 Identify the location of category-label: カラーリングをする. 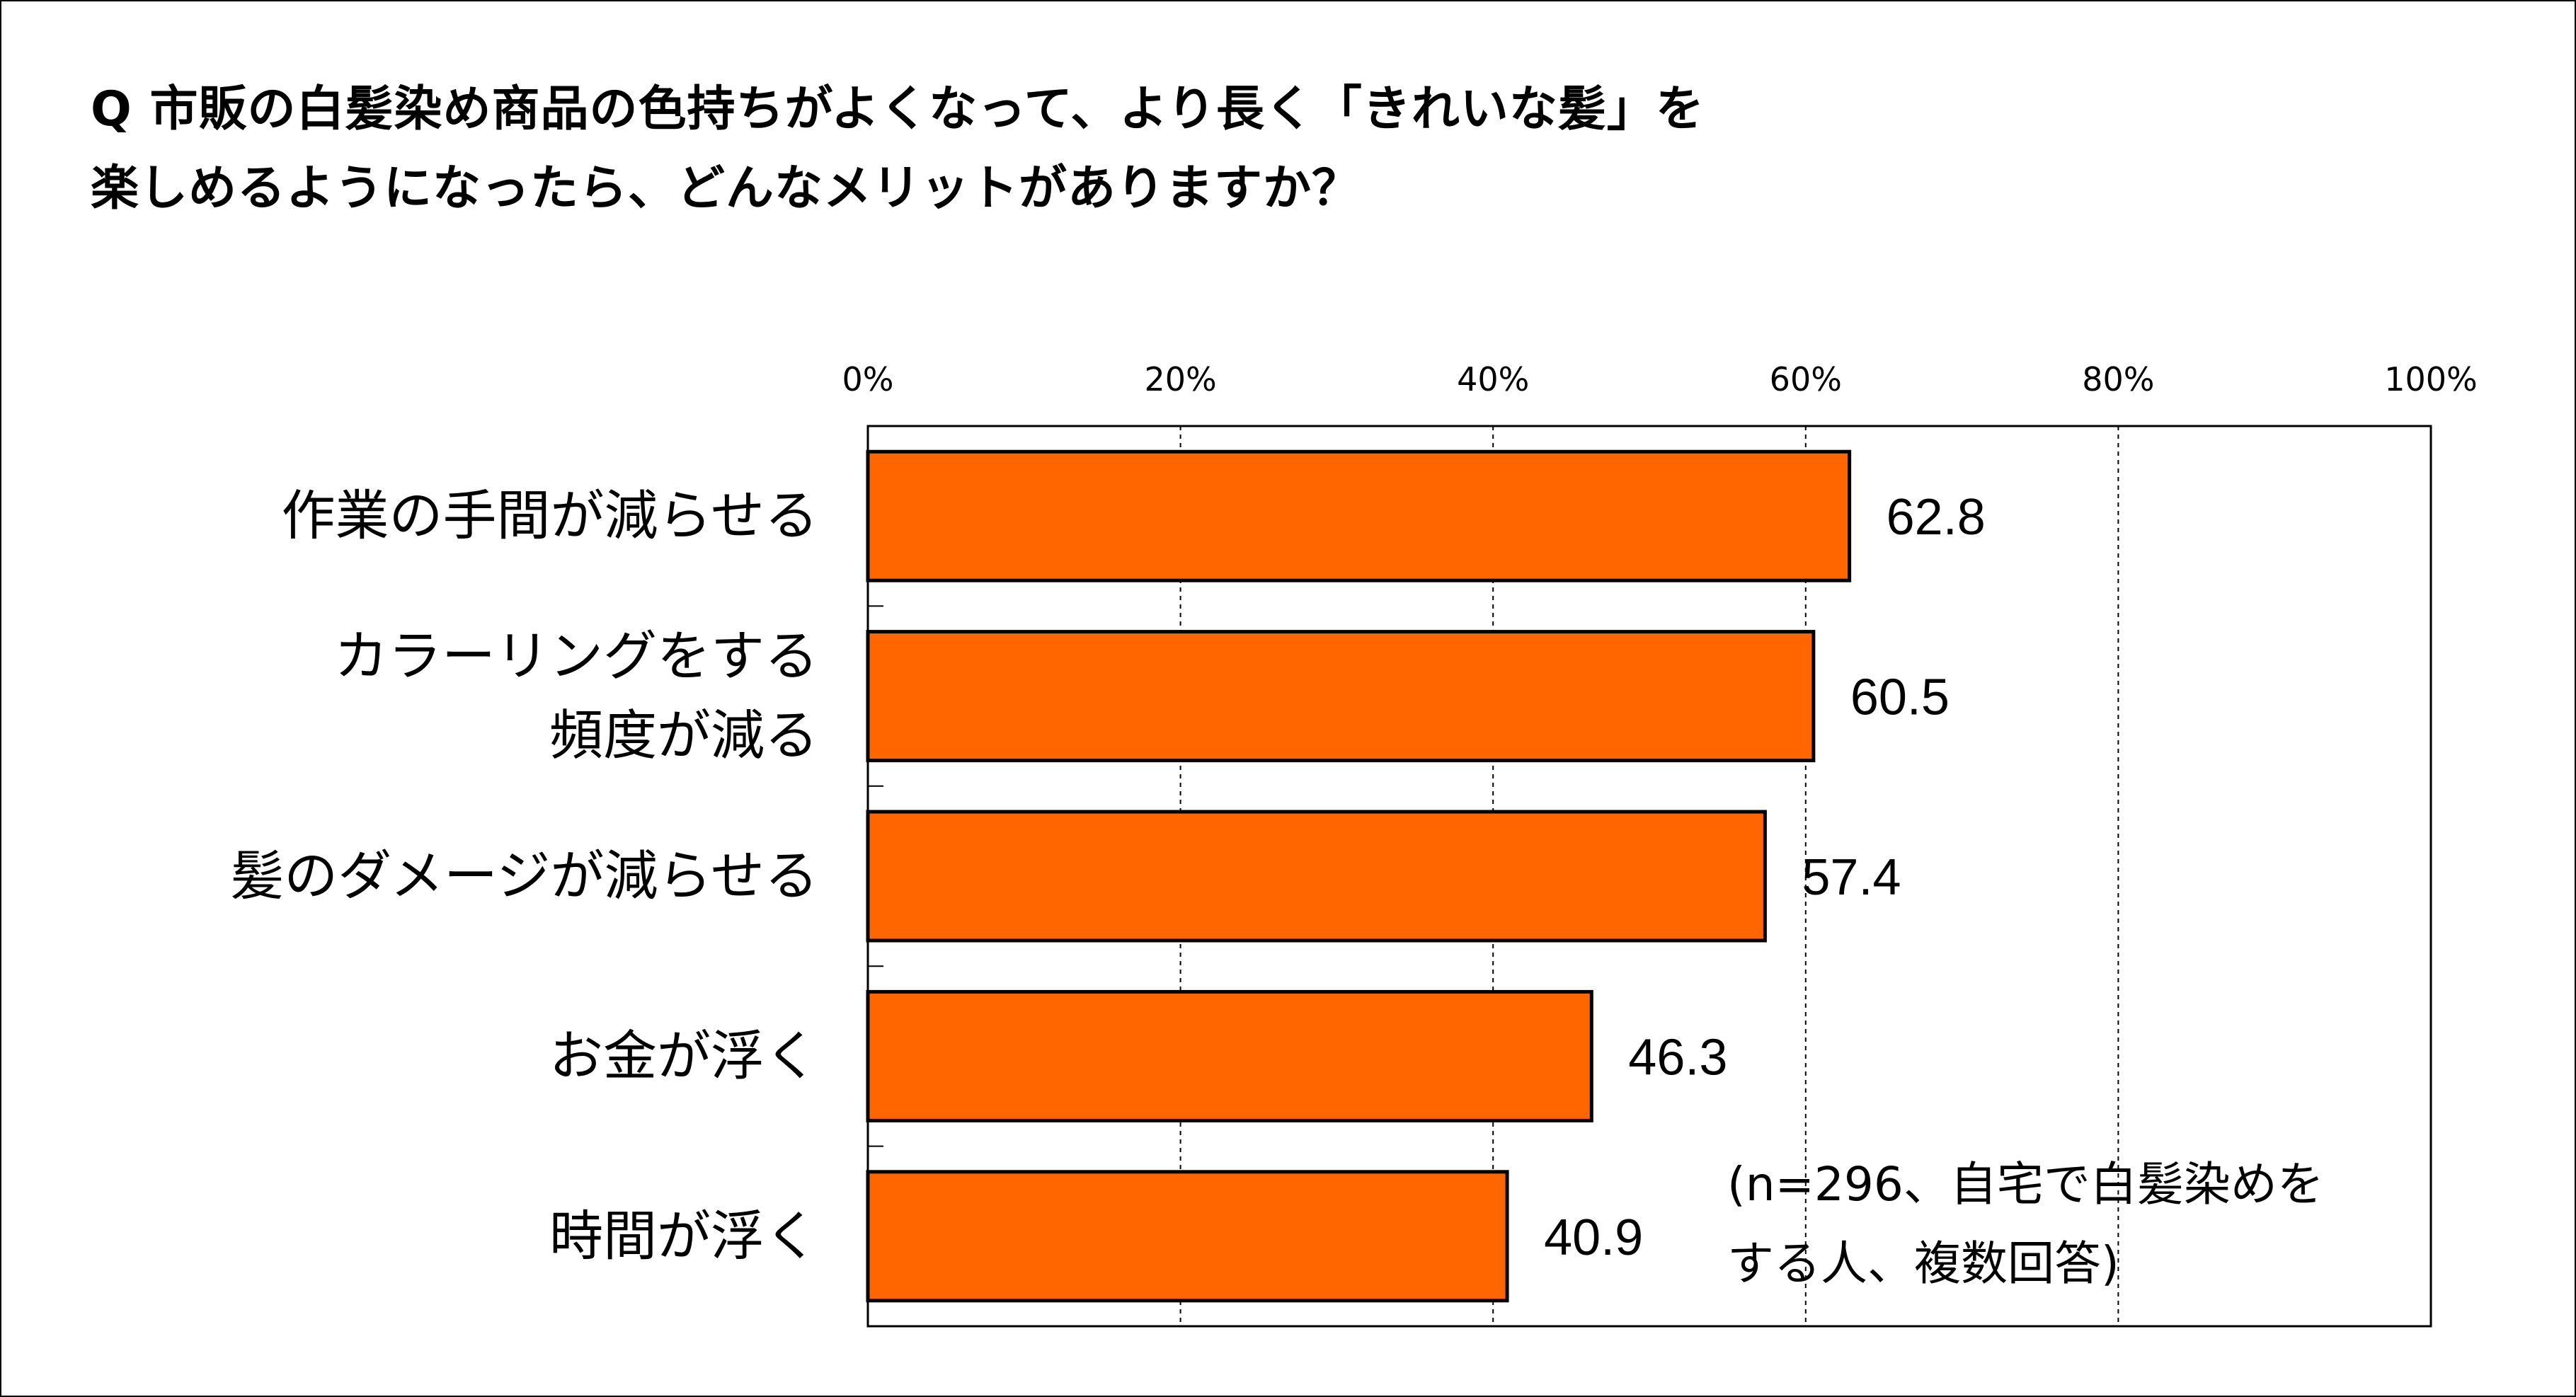
(576, 656).